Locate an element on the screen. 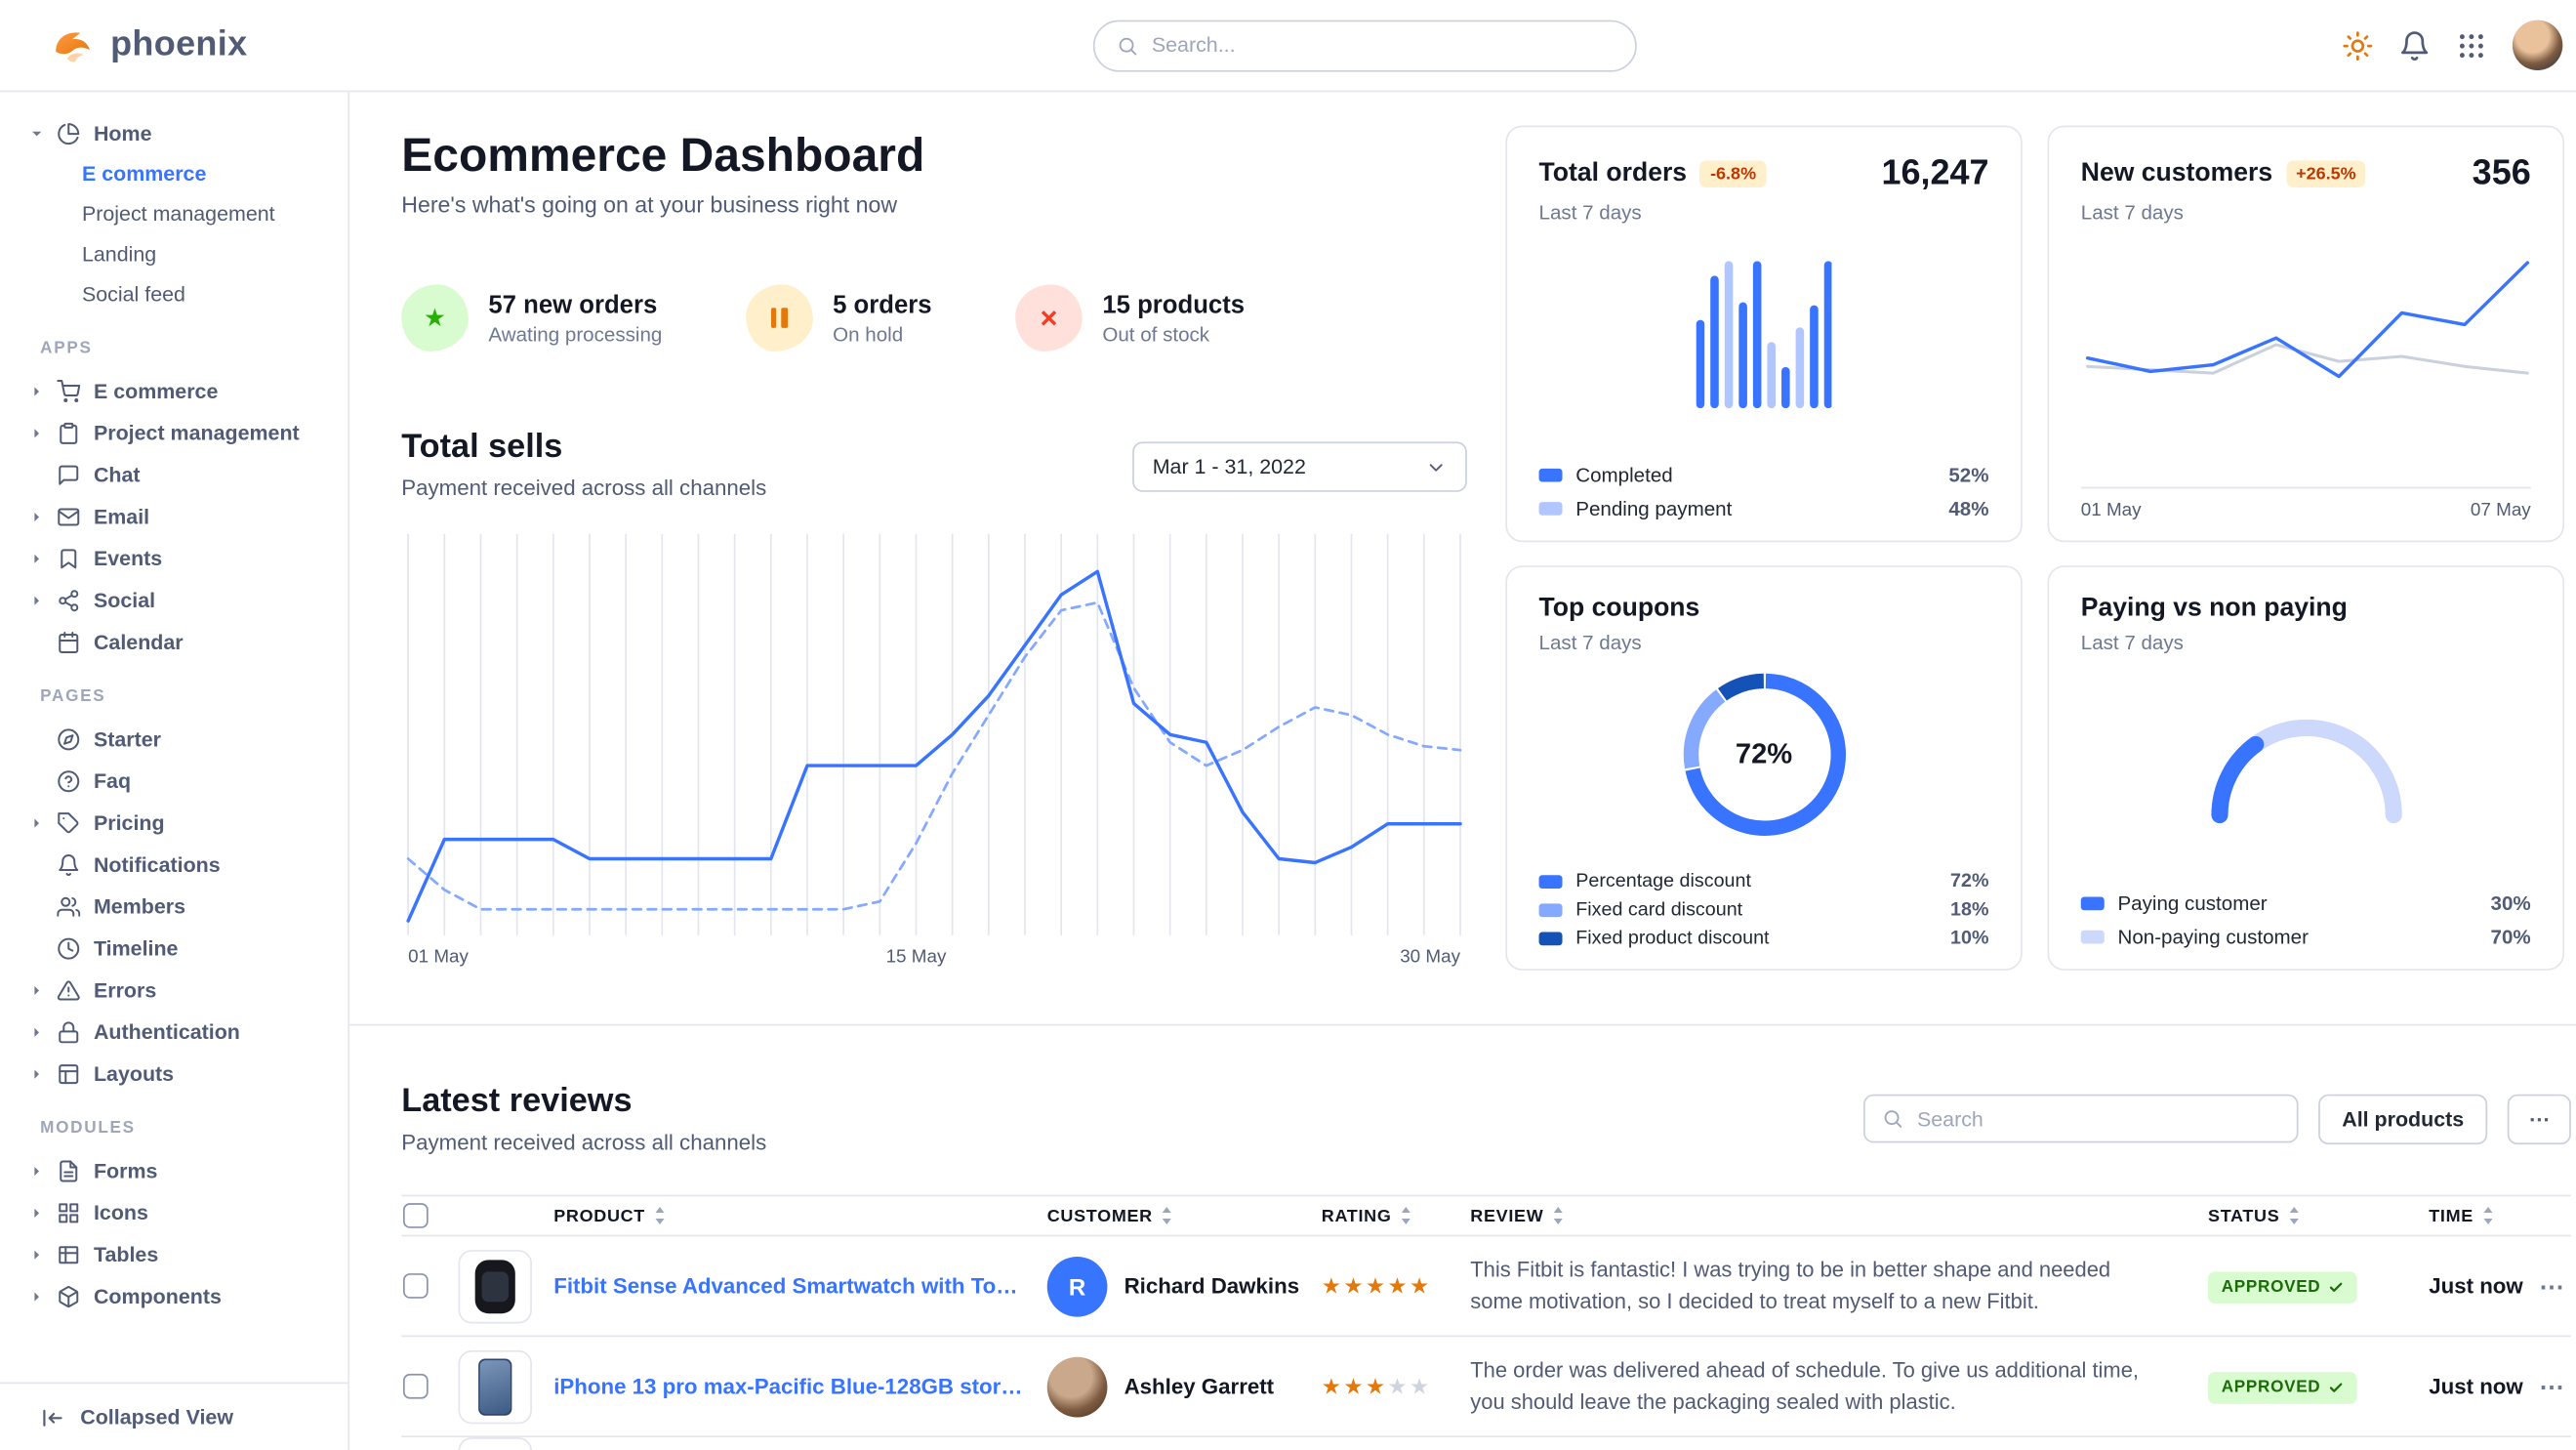  sidebar-item-label: Calendar is located at coordinates (138, 642).